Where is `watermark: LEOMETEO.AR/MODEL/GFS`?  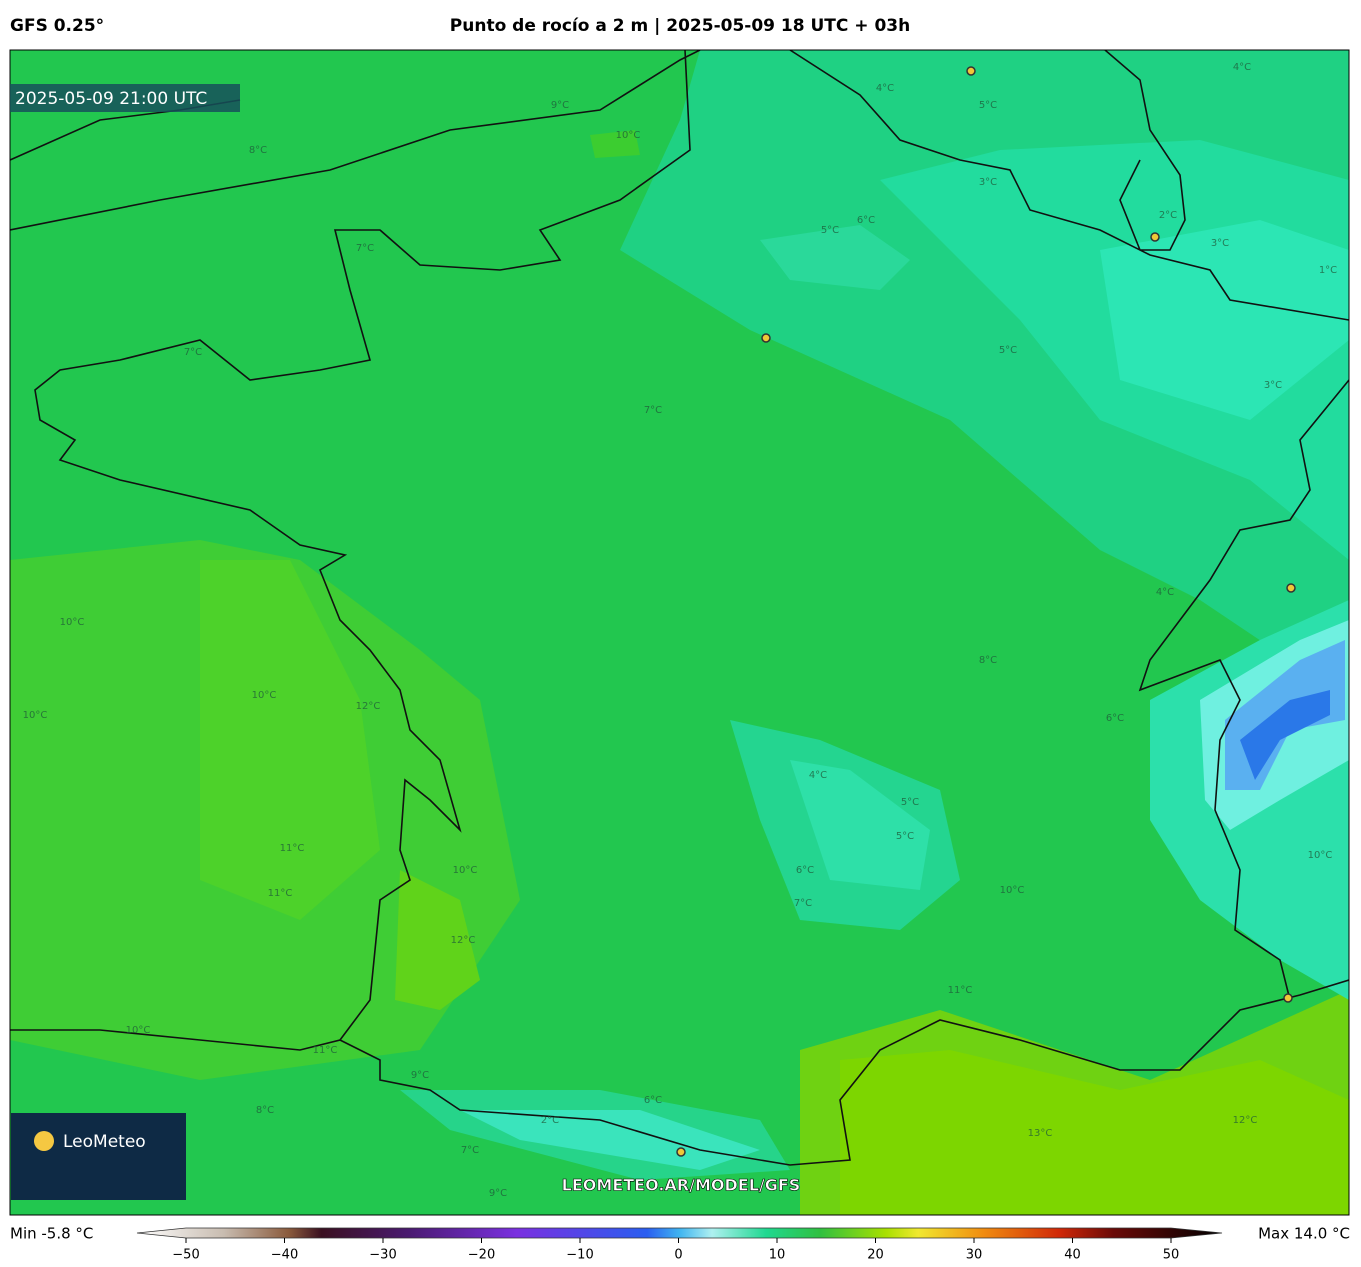
watermark: LEOMETEO.AR/MODEL/GFS is located at coordinates (681, 1185).